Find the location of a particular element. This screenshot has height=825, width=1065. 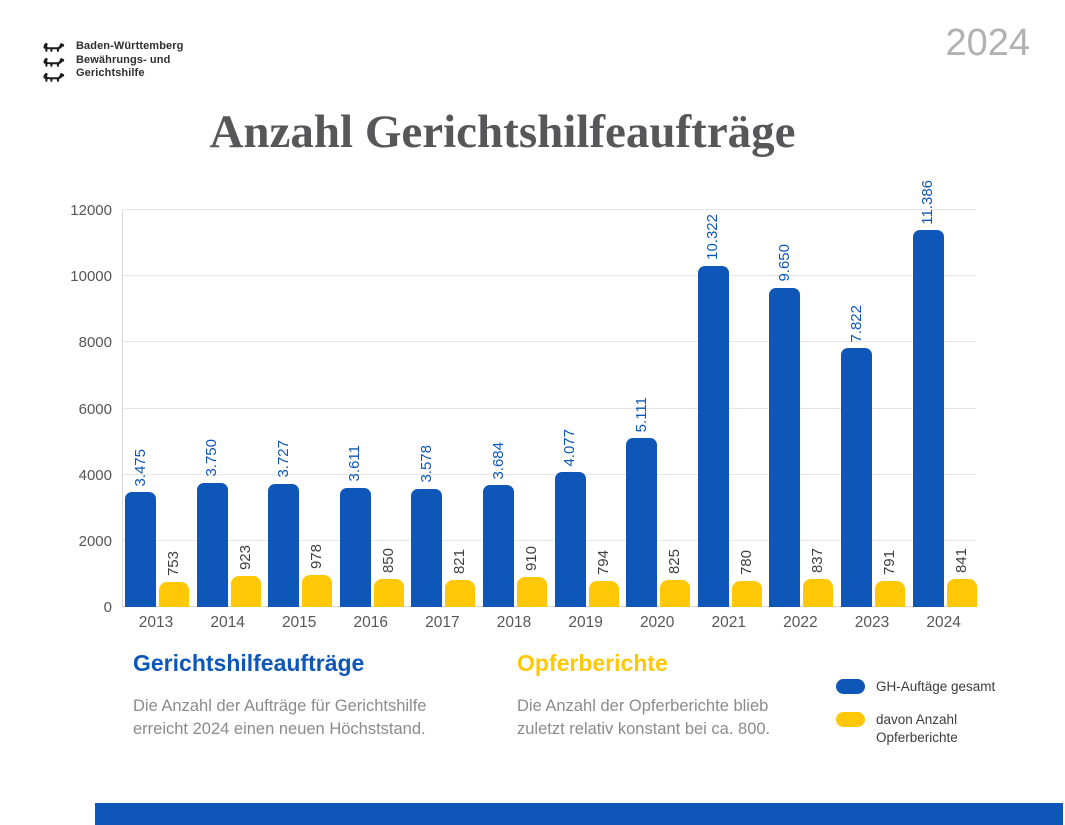

x-axis-label: 2023 is located at coordinates (872, 622).